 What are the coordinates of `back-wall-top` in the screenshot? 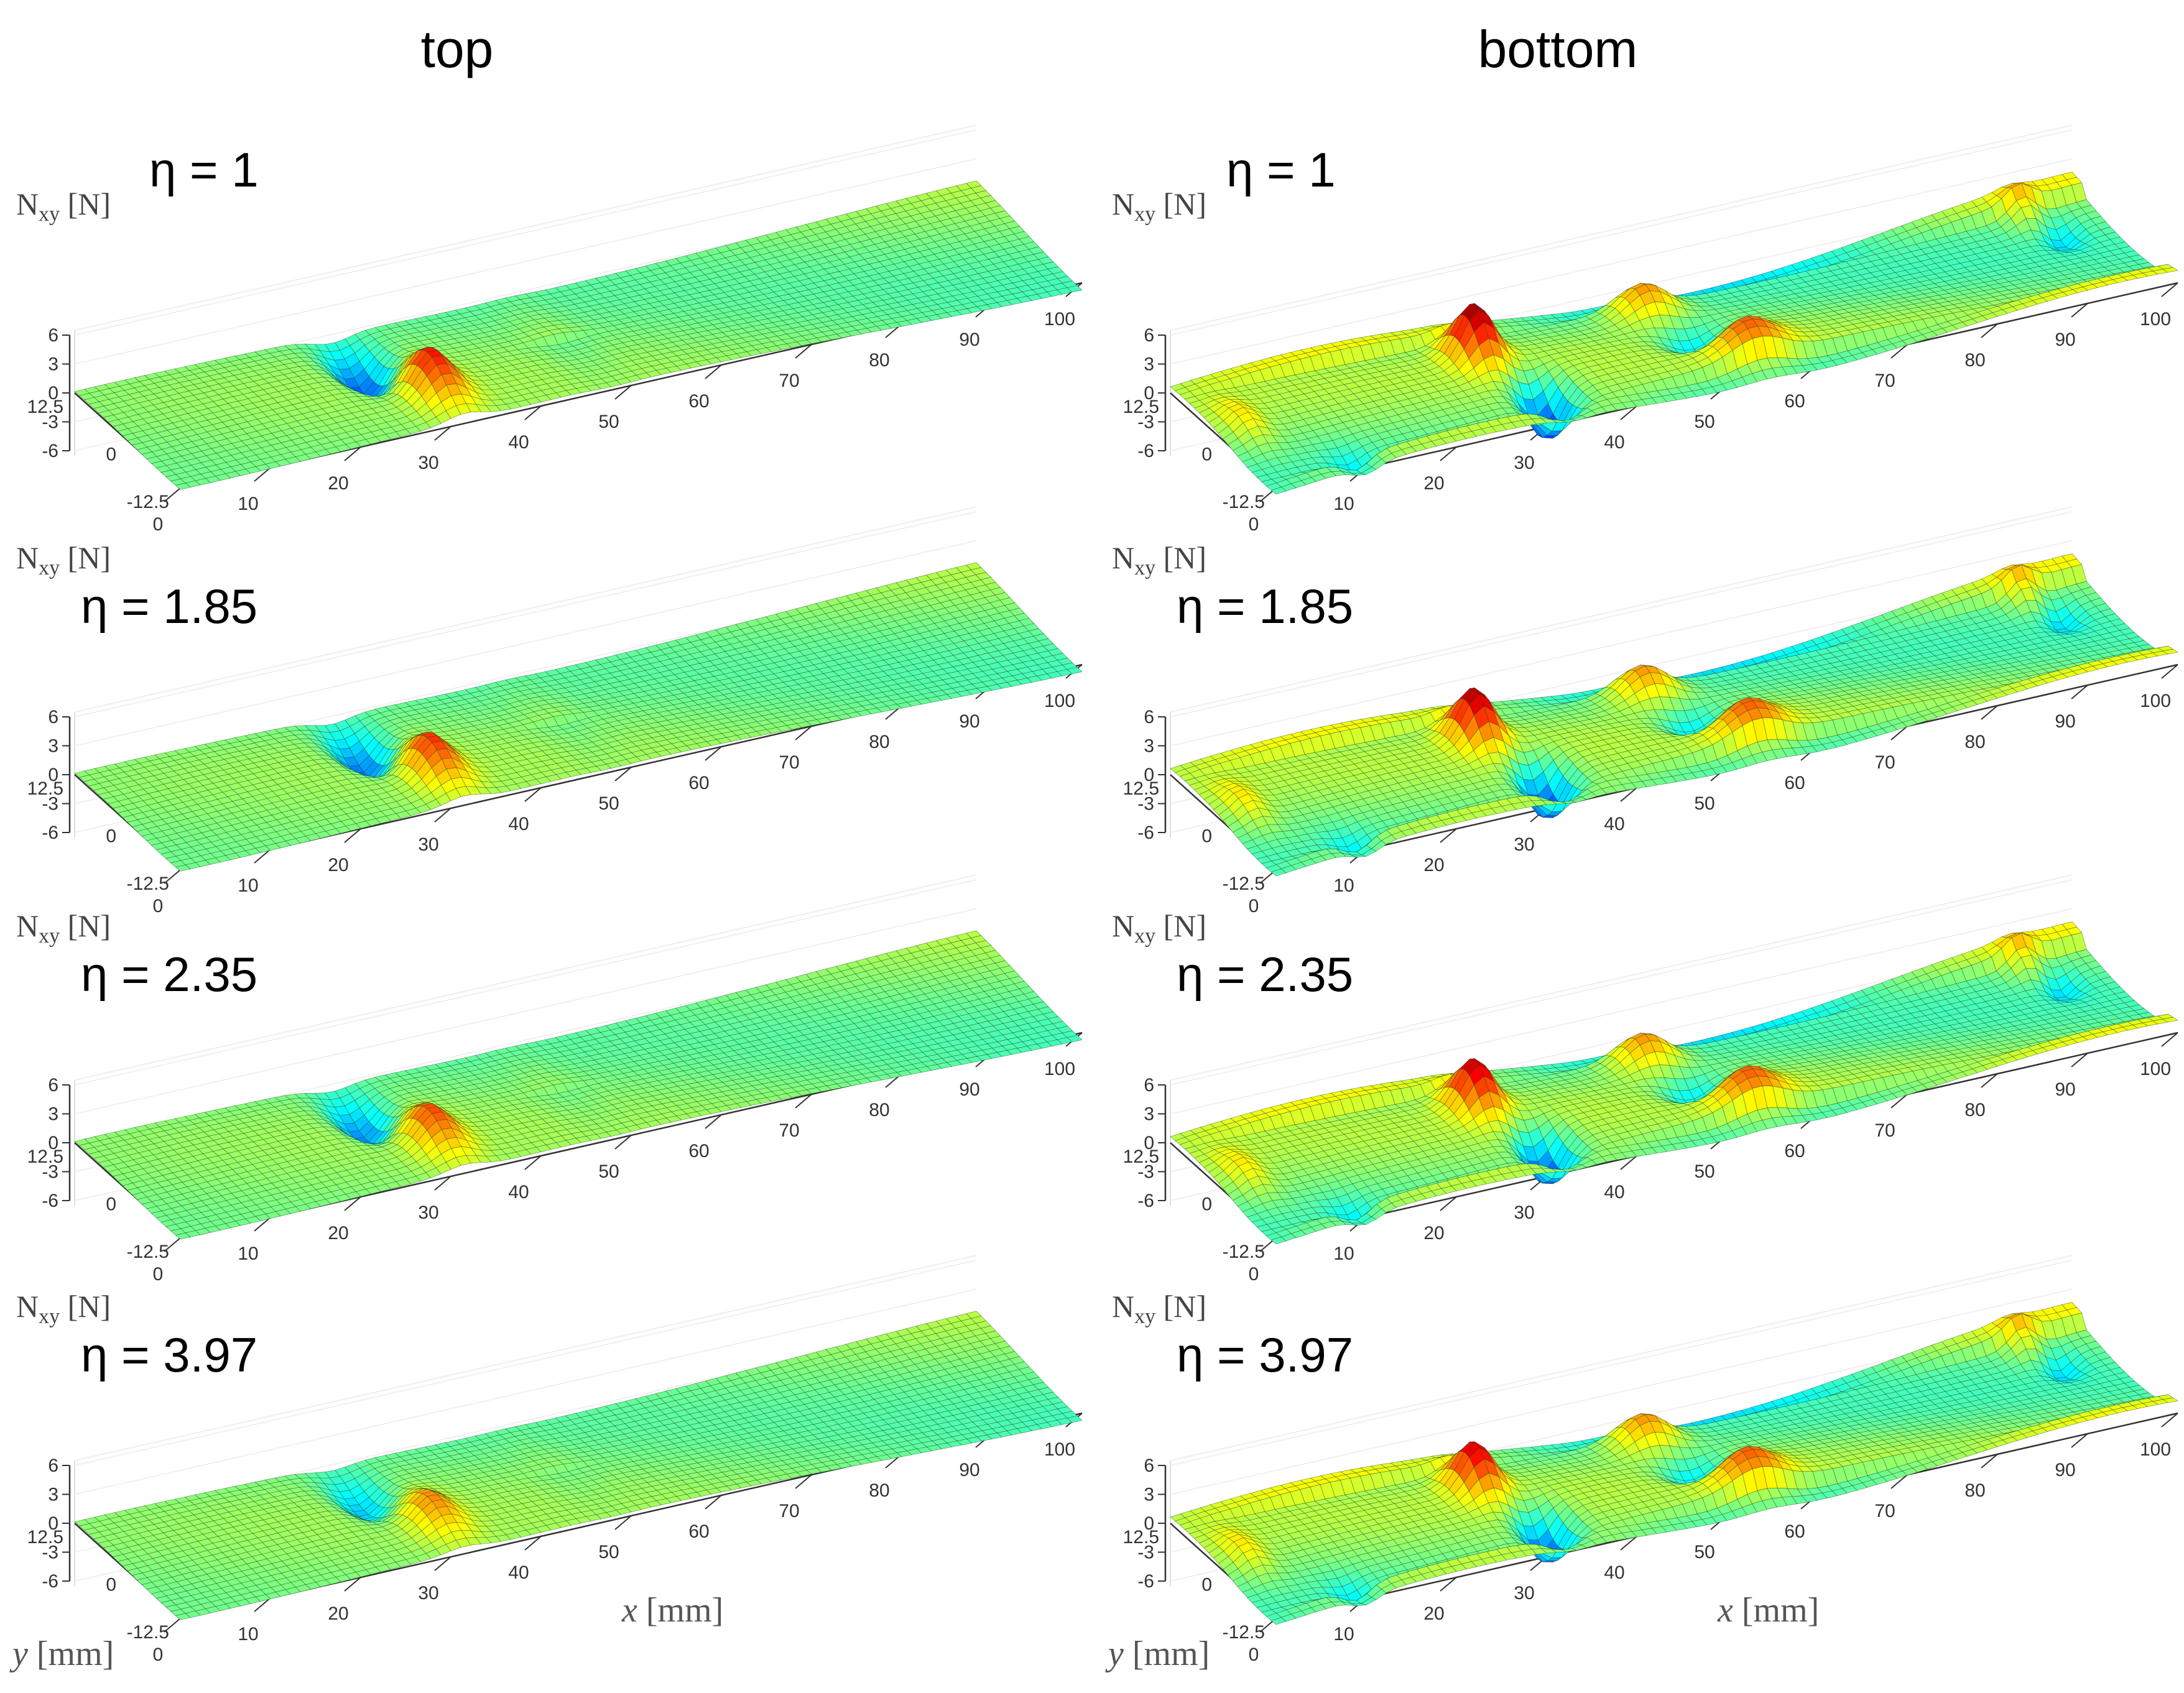 It's located at (526, 228).